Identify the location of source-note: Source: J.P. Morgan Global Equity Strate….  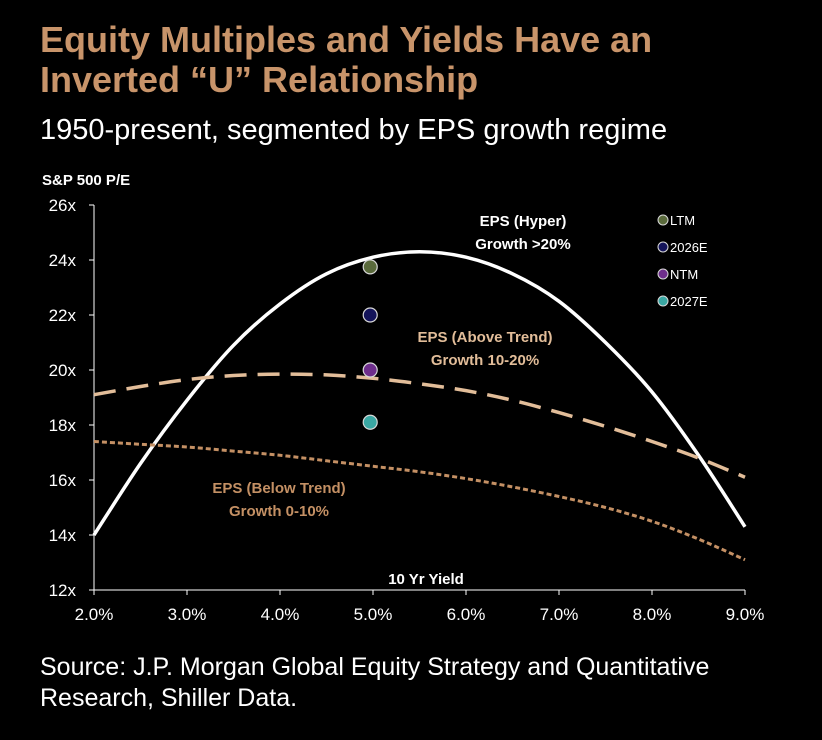
(375, 682).